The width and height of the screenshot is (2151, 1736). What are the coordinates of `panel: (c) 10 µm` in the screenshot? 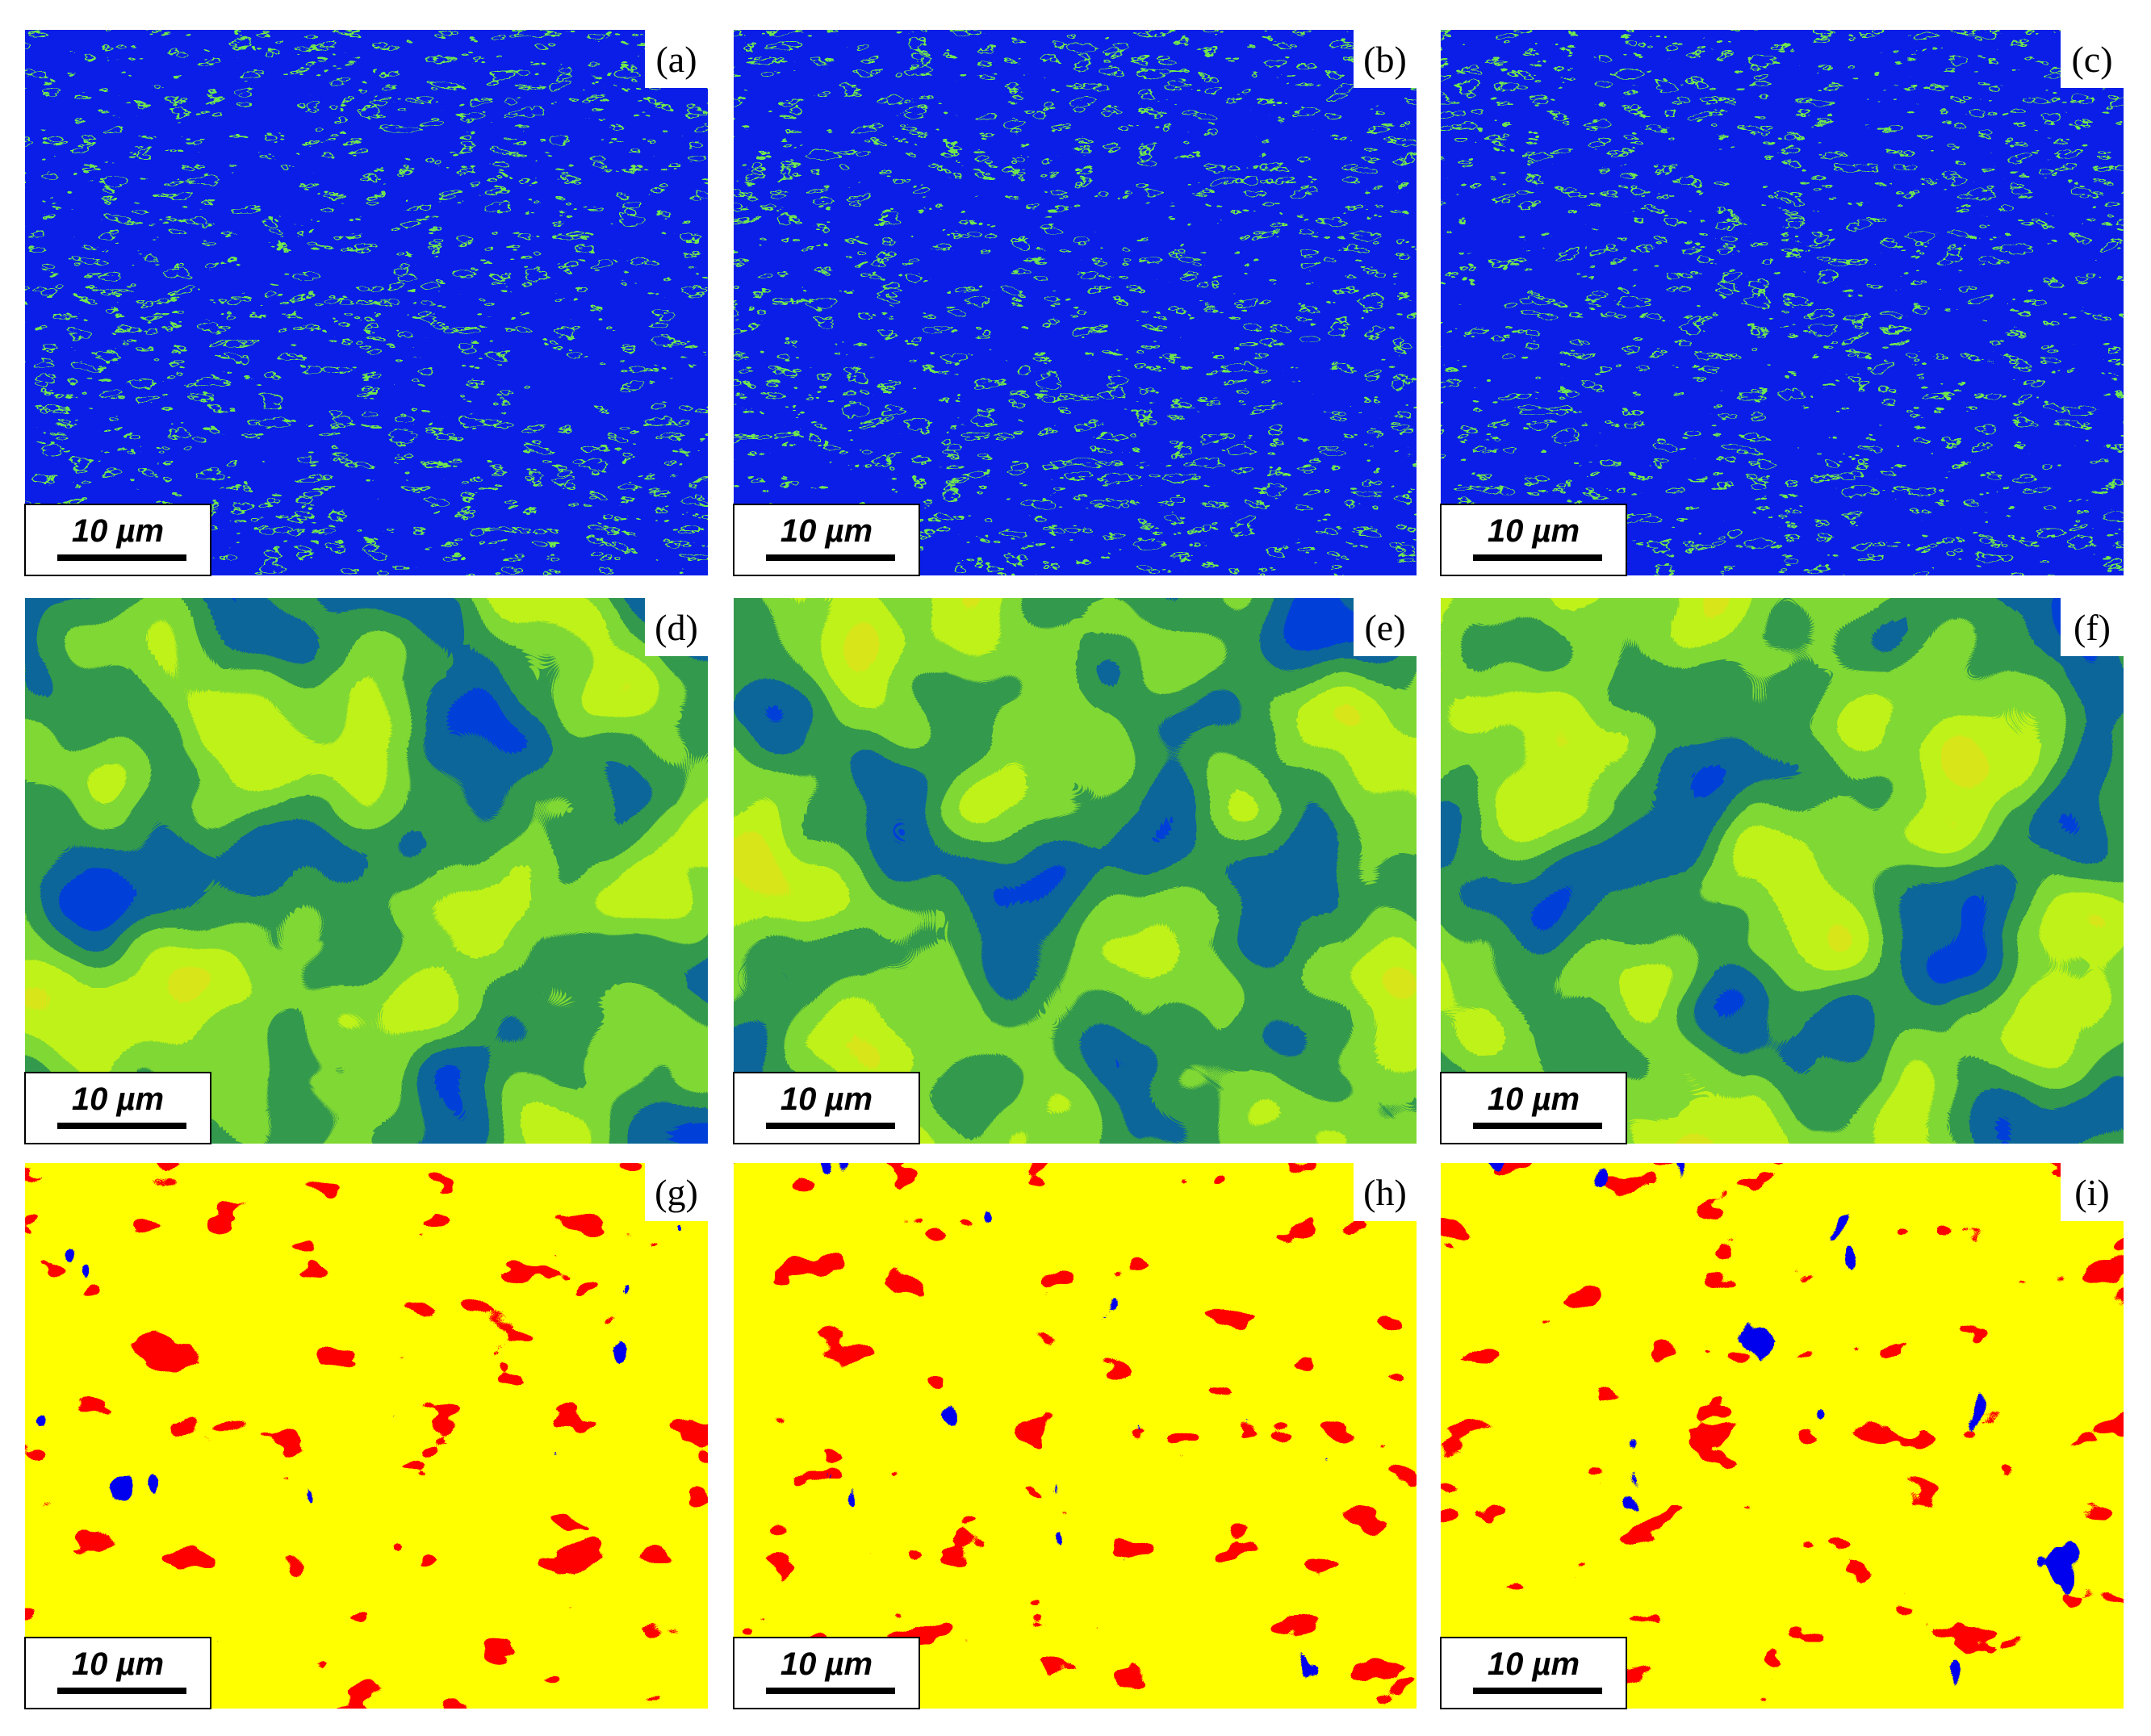 It's located at (1782, 303).